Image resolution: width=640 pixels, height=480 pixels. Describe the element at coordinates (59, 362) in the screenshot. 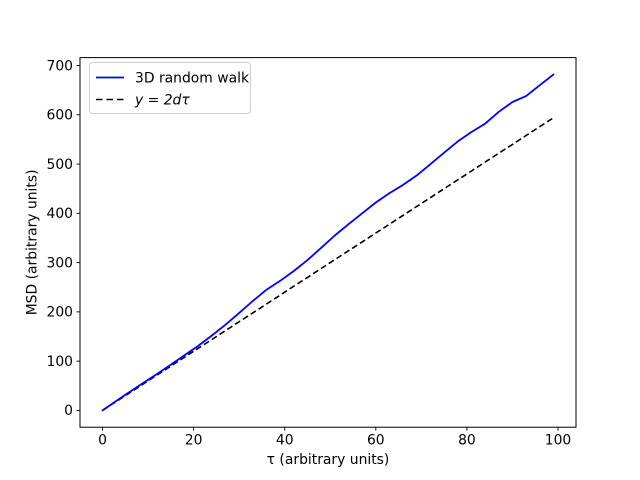

I see `y-tick-label: 100` at that location.